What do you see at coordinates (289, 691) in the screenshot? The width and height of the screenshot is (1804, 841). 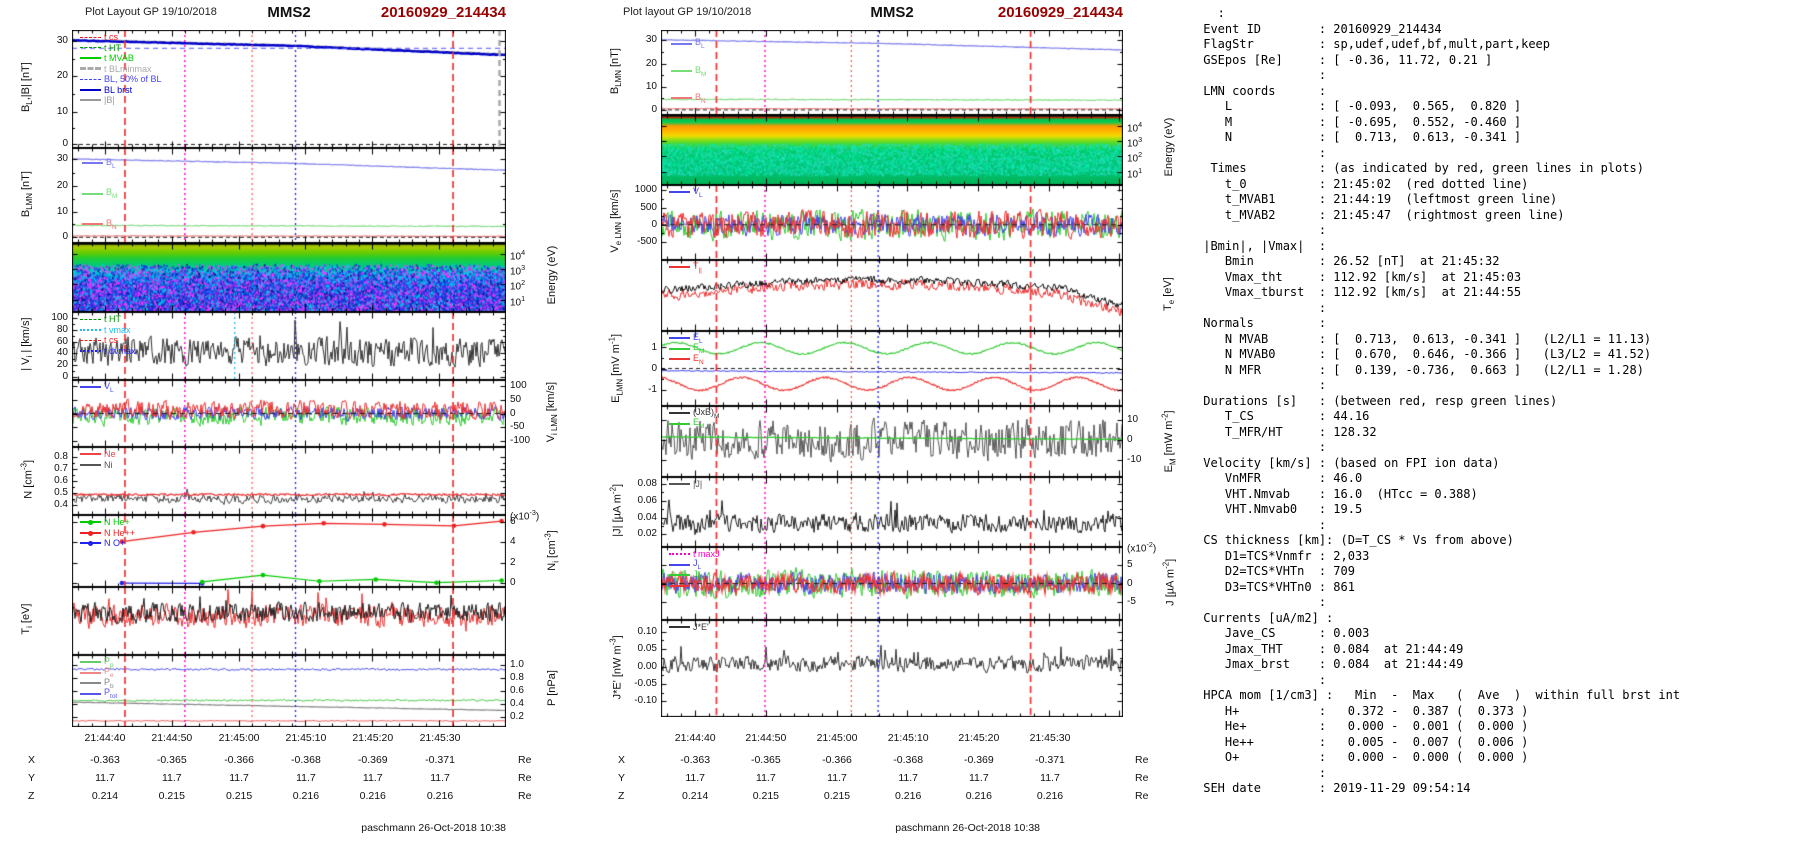 I see `left-figure-pressure-panel` at bounding box center [289, 691].